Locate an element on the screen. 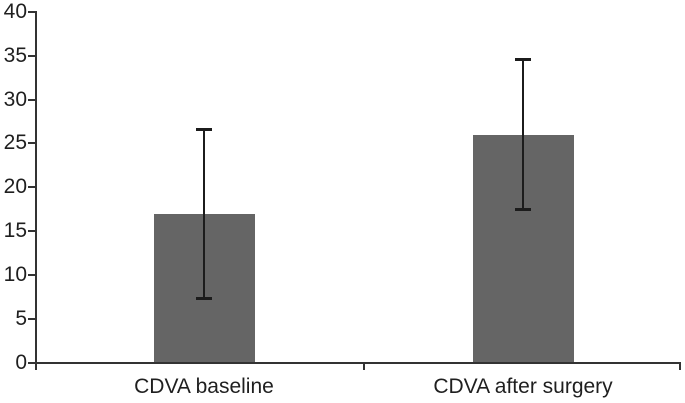 The image size is (685, 403). y-axis-tick-label: 30 is located at coordinates (15, 99).